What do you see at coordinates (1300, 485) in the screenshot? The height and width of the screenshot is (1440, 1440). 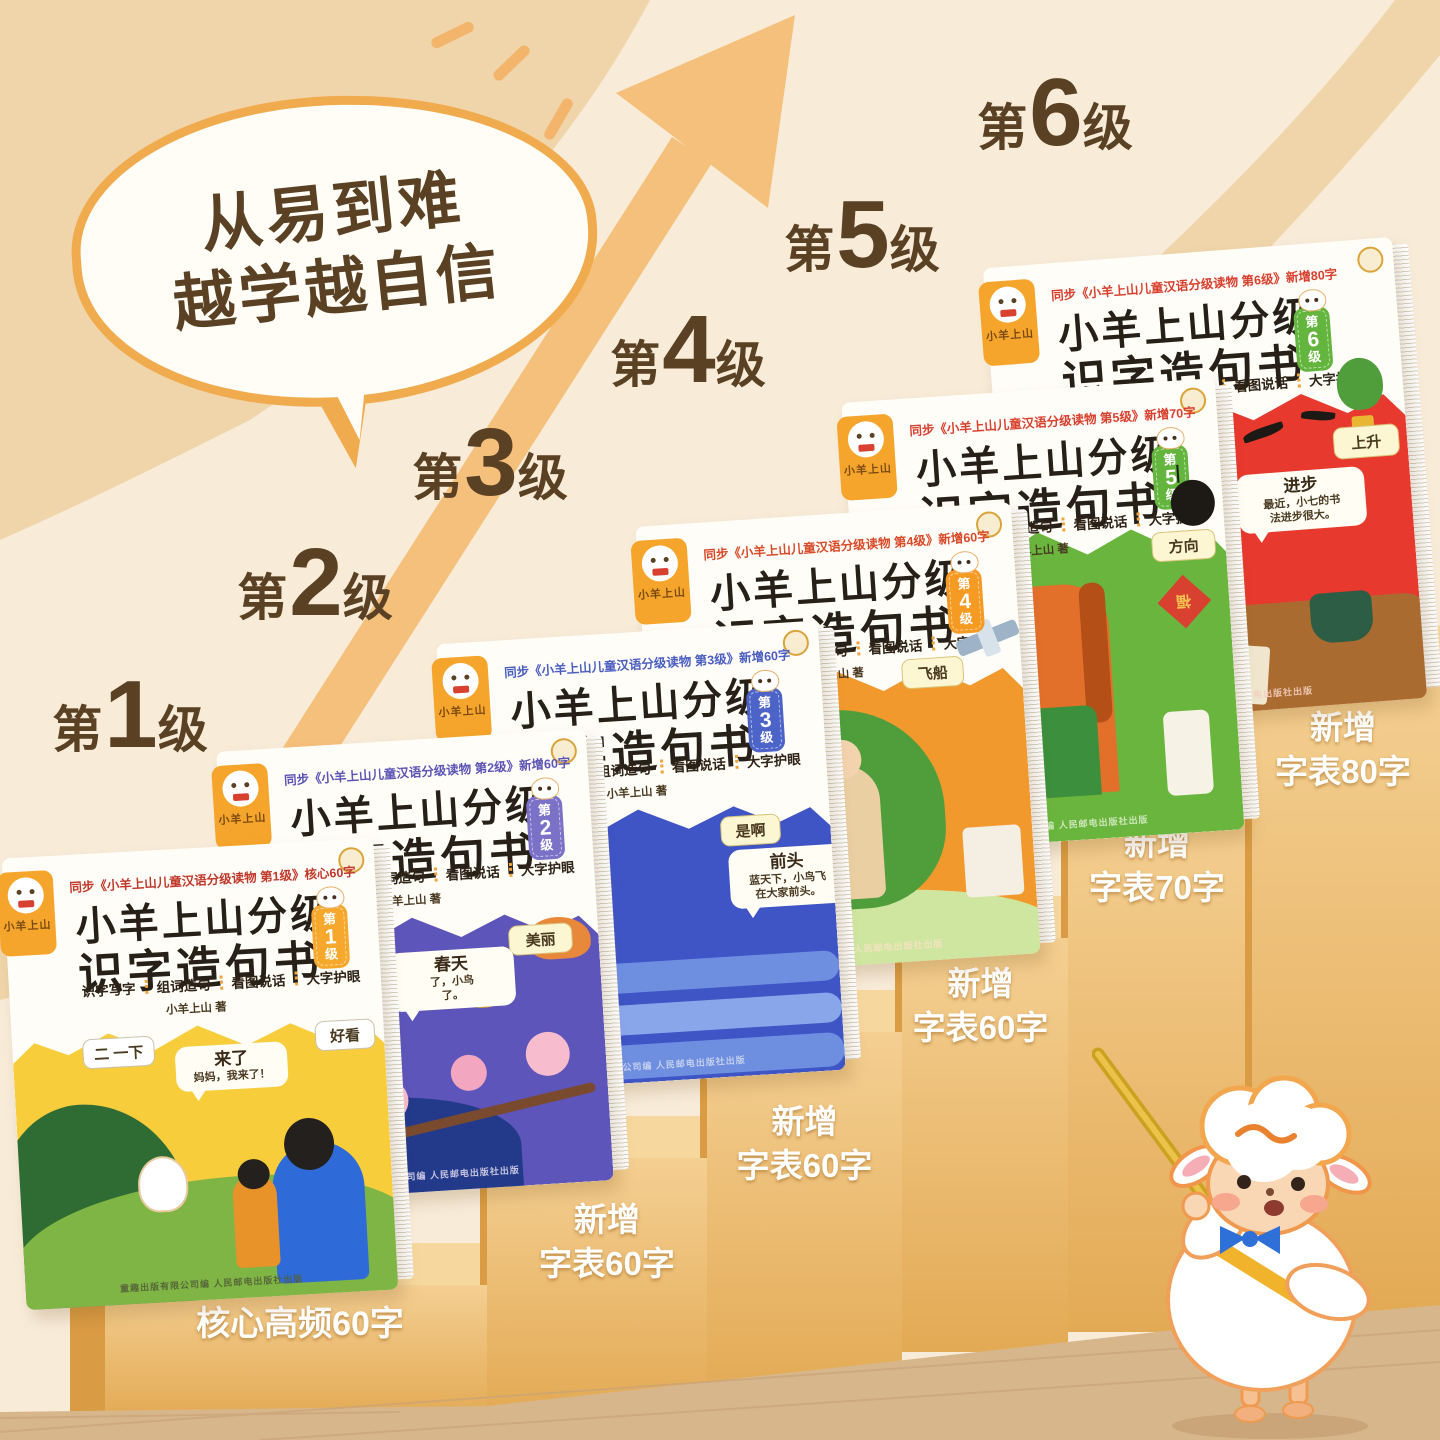 I see `speech-title: 进步` at bounding box center [1300, 485].